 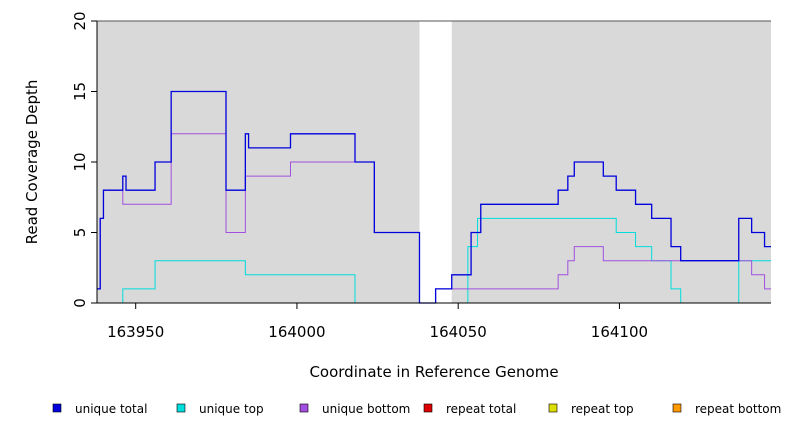 I want to click on y-tick-label: 0, so click(x=80, y=303).